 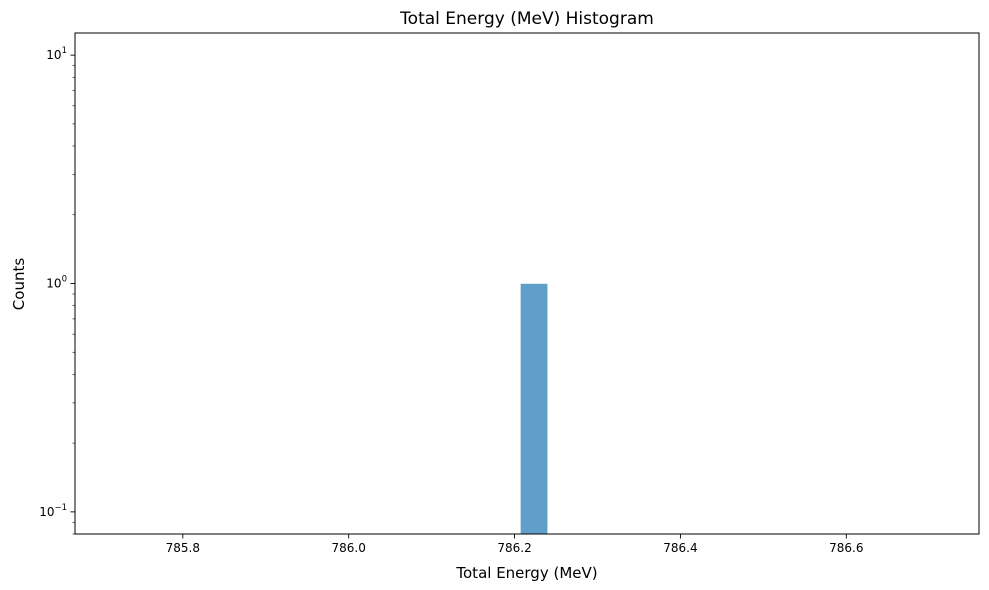 I want to click on y-tick-label: 10⁻¹, so click(x=53, y=511).